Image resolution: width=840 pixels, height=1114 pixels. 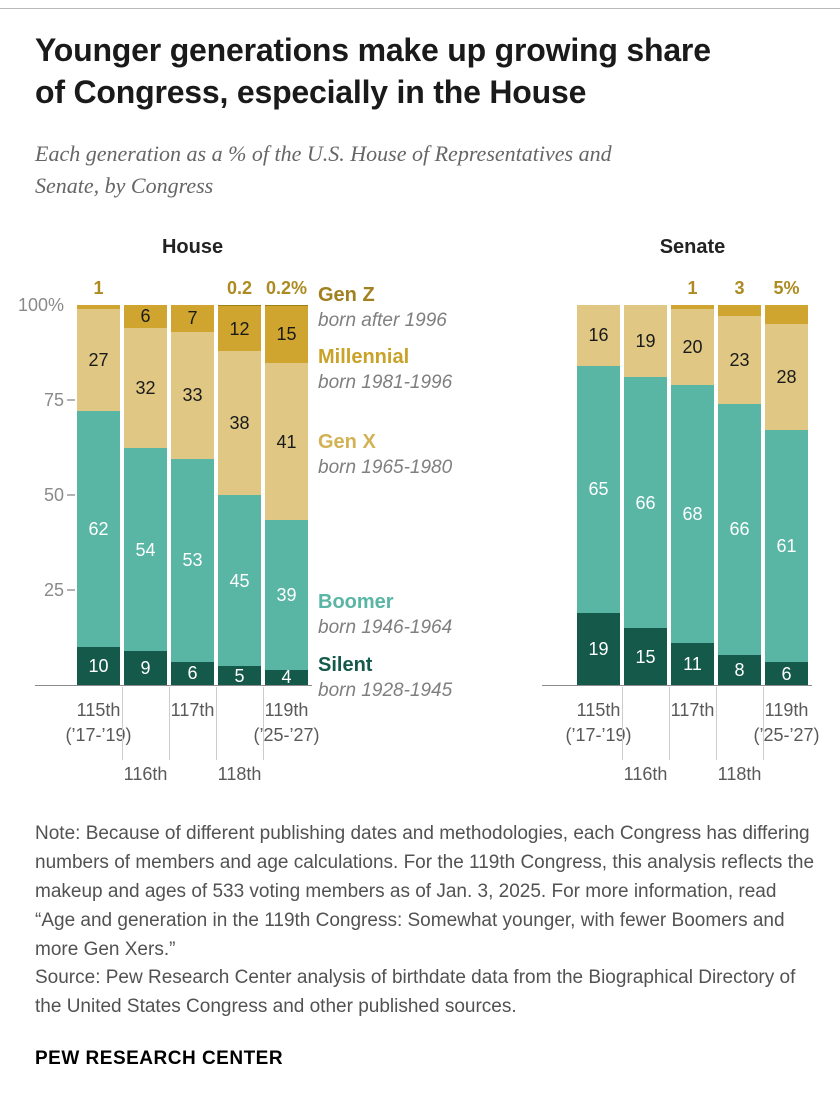 What do you see at coordinates (739, 669) in the screenshot?
I see `segment-senate-118th-silent: 8` at bounding box center [739, 669].